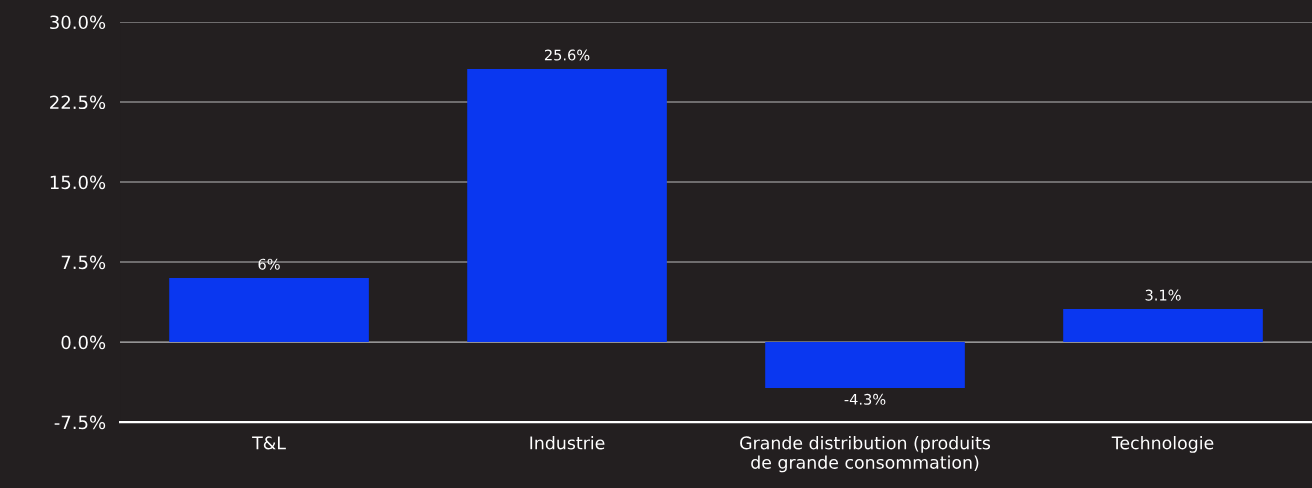 The image size is (1312, 488). What do you see at coordinates (1162, 444) in the screenshot?
I see `x-tick-label: Technologie` at bounding box center [1162, 444].